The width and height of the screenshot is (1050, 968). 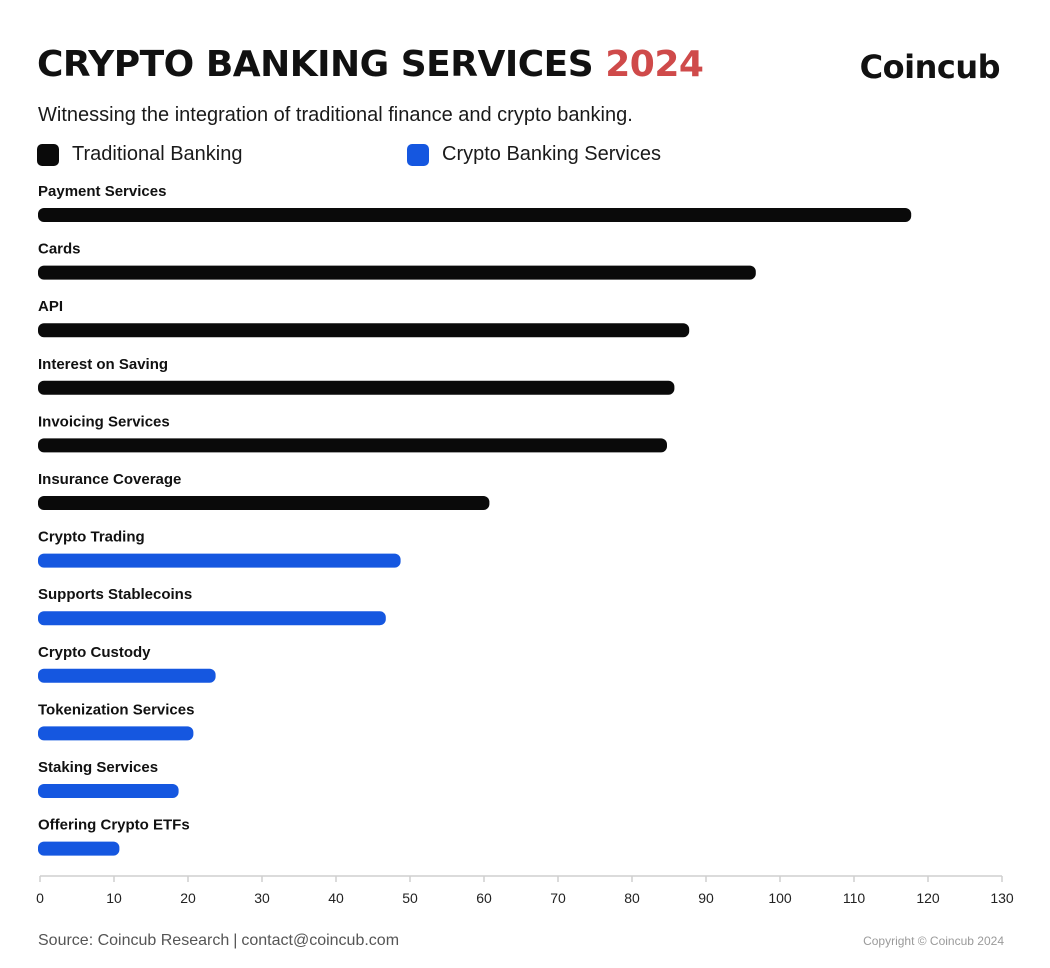 I want to click on bar-tokenization-services, so click(x=116, y=733).